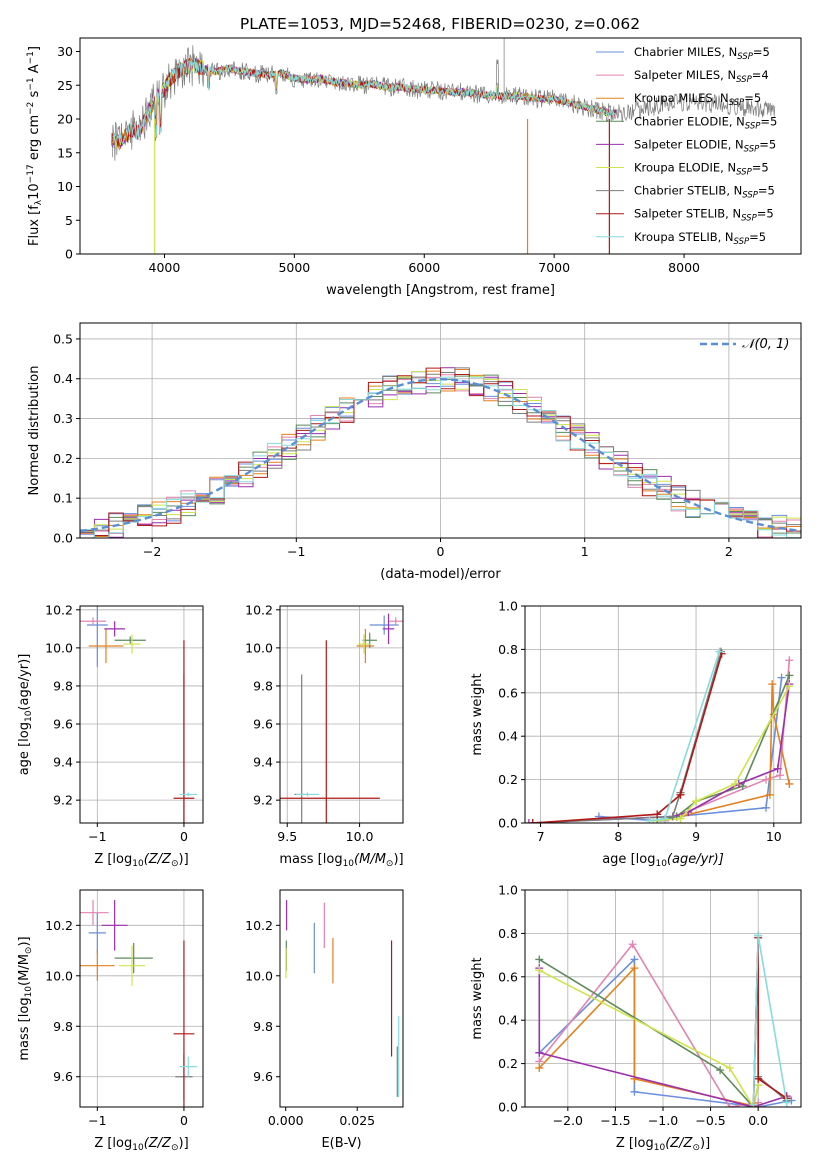  Describe the element at coordinates (65, 152) in the screenshot. I see `y-tick-label: 15` at that location.